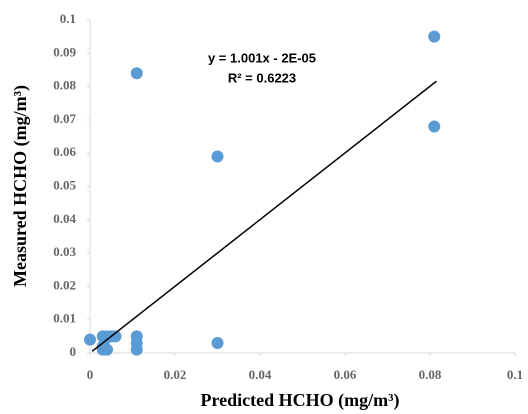  Describe the element at coordinates (64, 284) in the screenshot. I see `y-tick-label: 0.02` at that location.